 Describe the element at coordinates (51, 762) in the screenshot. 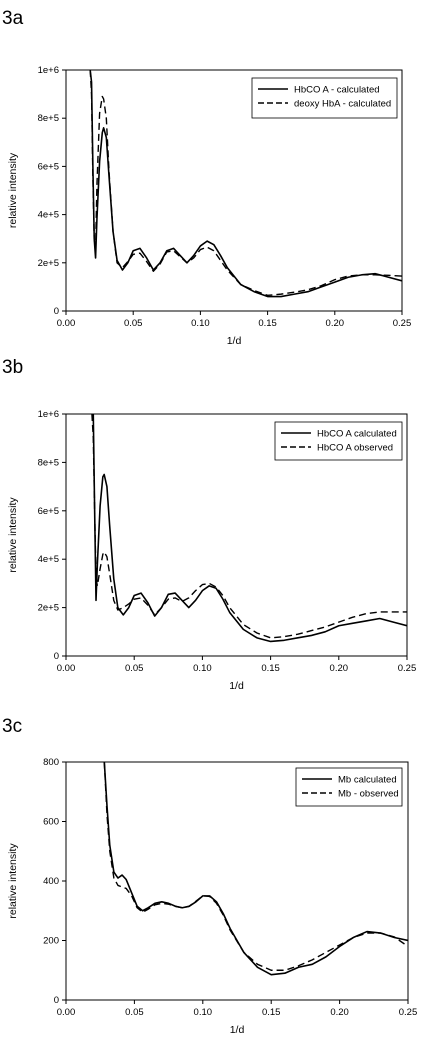

I see `y-tick-label: 800` at that location.